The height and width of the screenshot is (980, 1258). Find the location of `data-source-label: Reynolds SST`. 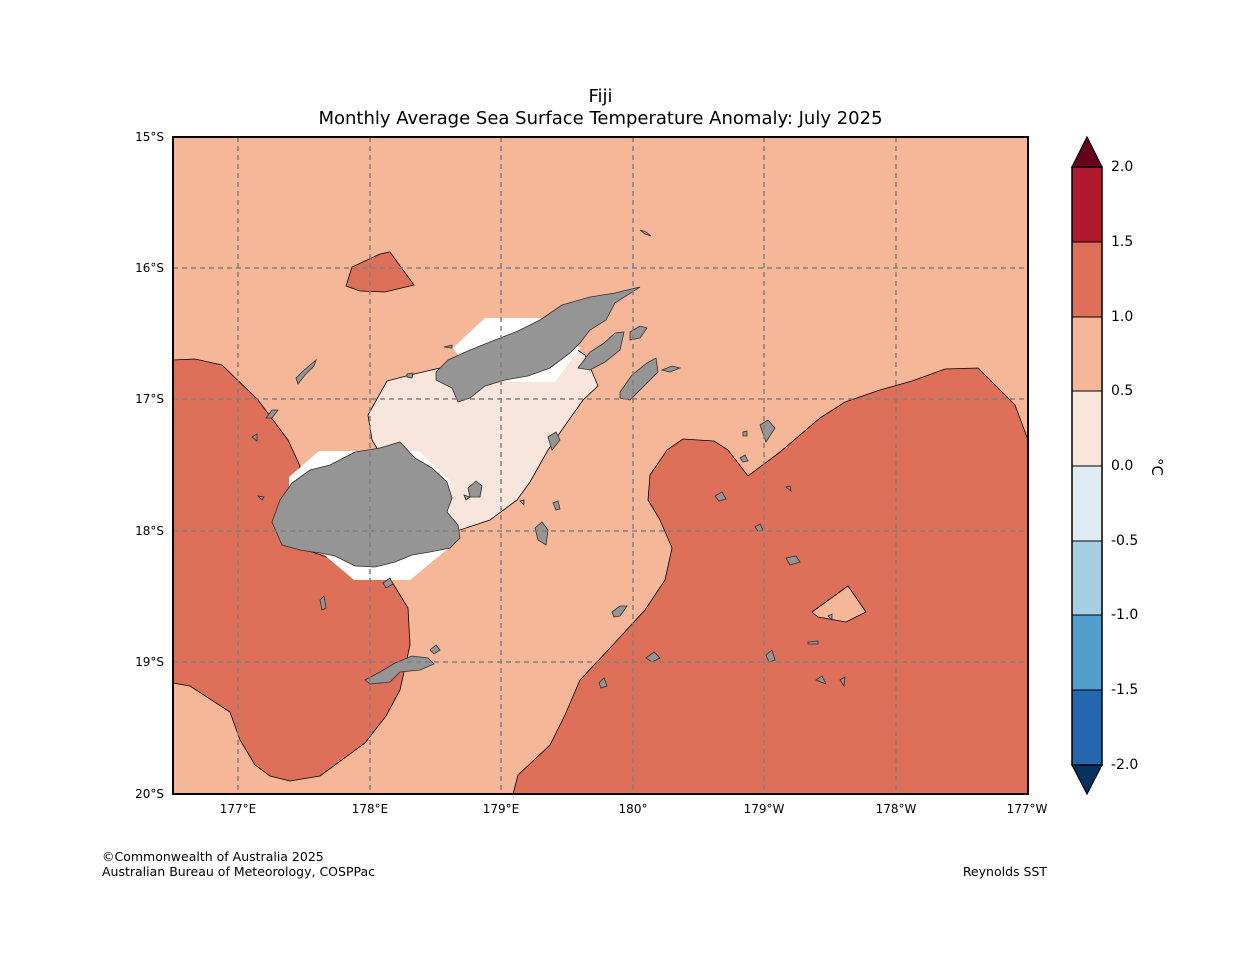

data-source-label: Reynolds SST is located at coordinates (1004, 871).